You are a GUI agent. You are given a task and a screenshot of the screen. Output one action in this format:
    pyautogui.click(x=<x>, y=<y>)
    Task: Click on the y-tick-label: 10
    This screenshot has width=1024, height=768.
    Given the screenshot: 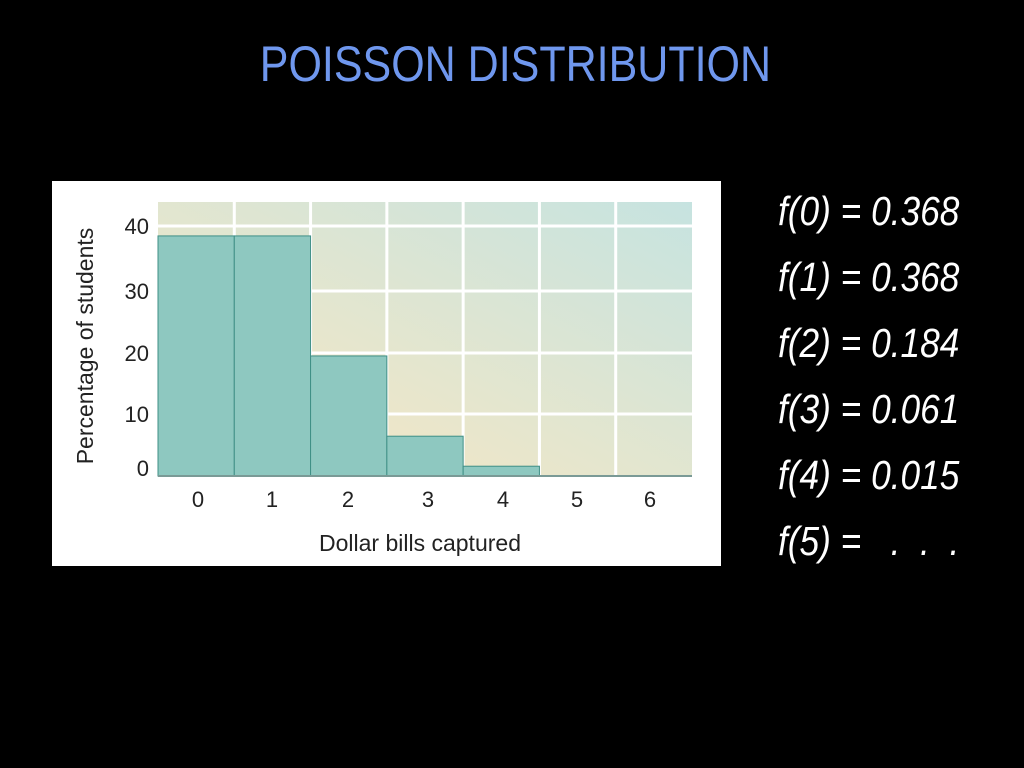 What is the action you would take?
    pyautogui.click(x=137, y=414)
    